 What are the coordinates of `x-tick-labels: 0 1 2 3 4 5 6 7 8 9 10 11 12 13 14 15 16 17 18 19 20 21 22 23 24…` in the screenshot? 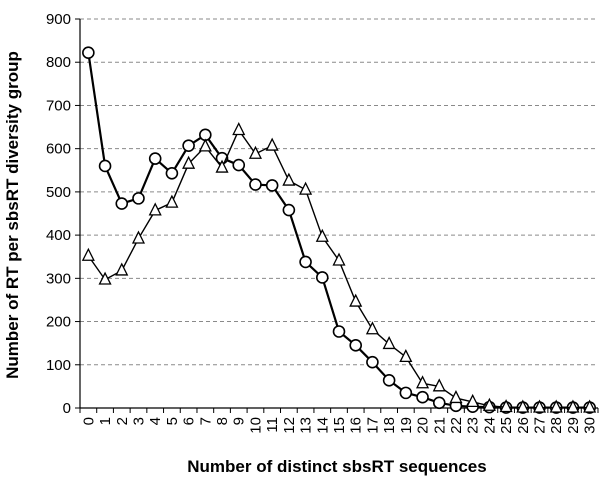 It's located at (339, 425).